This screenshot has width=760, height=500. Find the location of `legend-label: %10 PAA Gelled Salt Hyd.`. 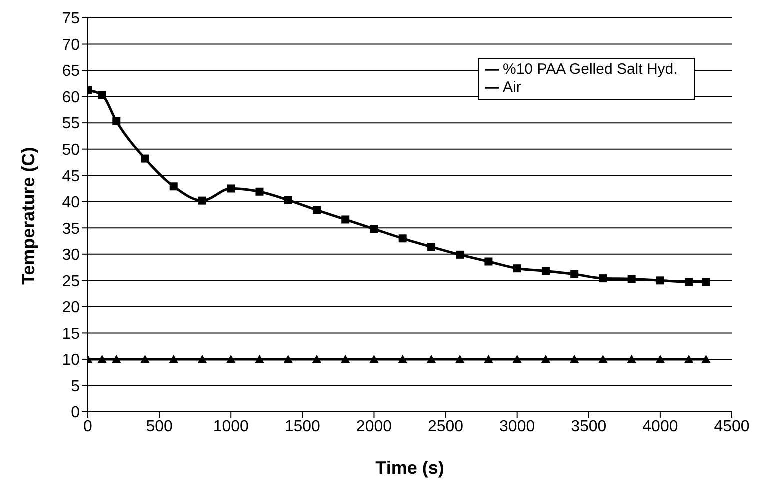

legend-label: %10 PAA Gelled Salt Hyd. is located at coordinates (590, 69).